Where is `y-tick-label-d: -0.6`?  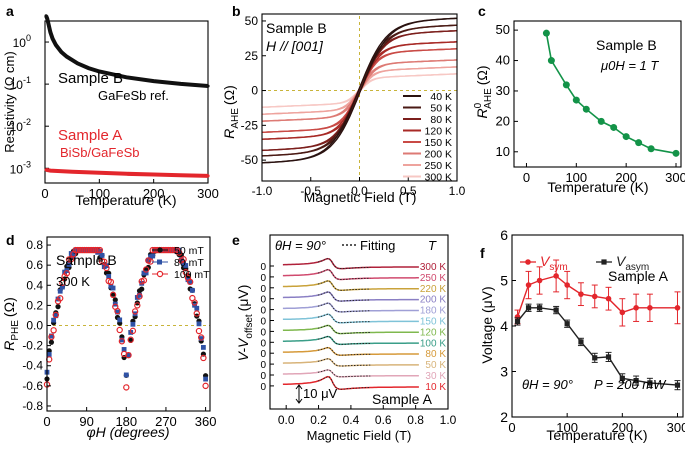 y-tick-label-d: -0.6 is located at coordinates (32, 386).